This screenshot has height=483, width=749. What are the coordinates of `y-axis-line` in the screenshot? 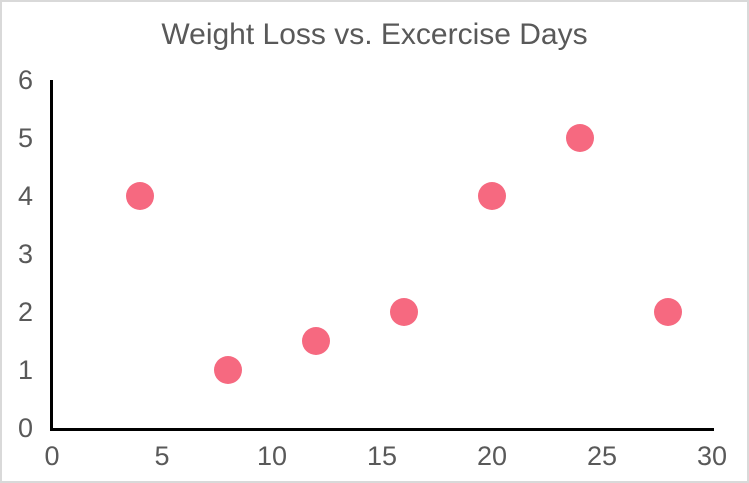 It's located at (51, 255).